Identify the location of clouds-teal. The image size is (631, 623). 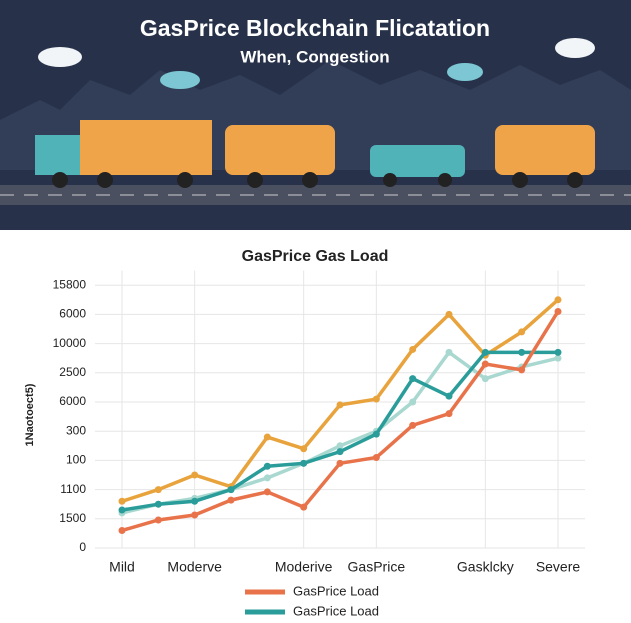
(321, 76).